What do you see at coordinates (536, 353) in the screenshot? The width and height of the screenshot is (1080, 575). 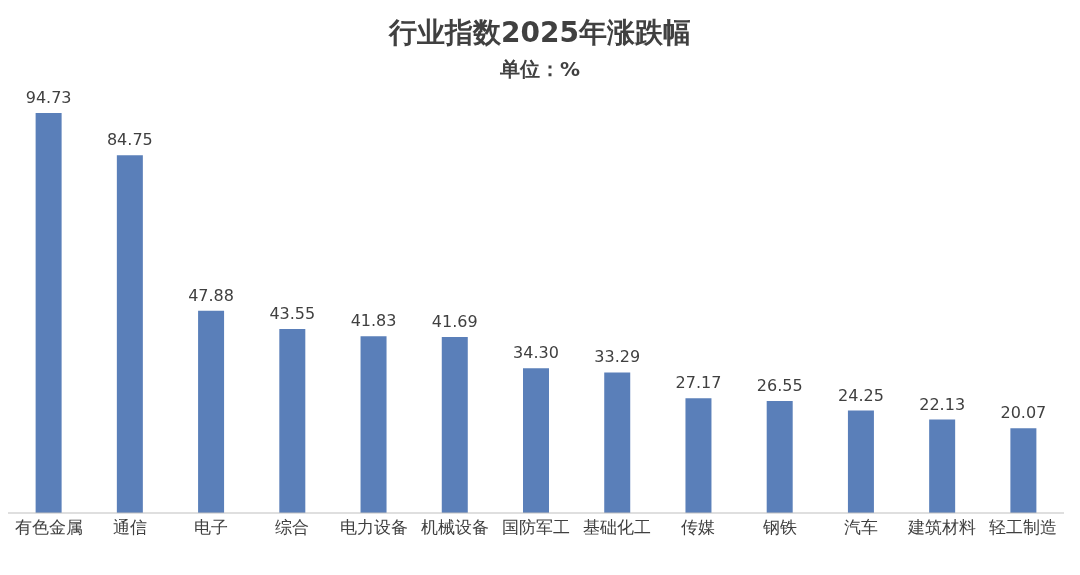 I see `data-label: 34.30` at bounding box center [536, 353].